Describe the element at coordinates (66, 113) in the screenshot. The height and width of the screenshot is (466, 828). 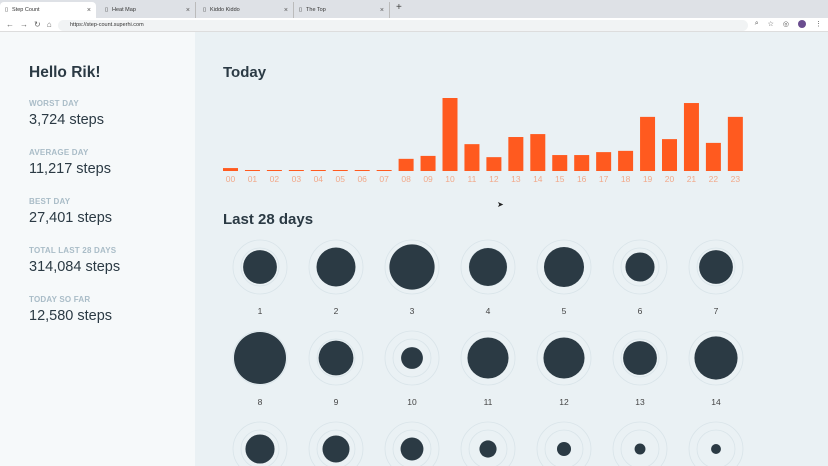
I see `stat-worst-day: WORST DAY 3,724 steps` at that location.